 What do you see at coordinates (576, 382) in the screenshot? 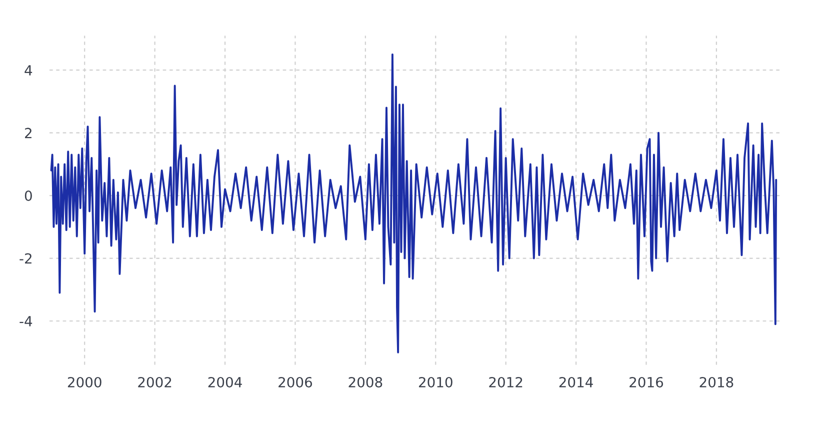
I see `x-tick-label: 2014` at bounding box center [576, 382].